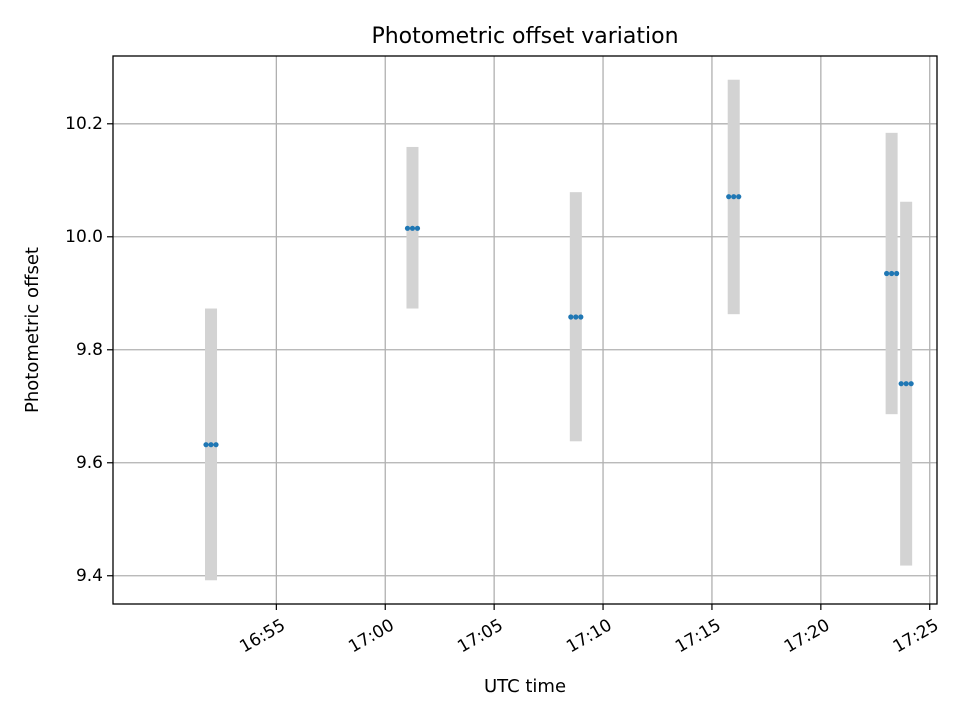 Image resolution: width=960 pixels, height=720 pixels. What do you see at coordinates (89, 576) in the screenshot?
I see `y-tick-label: 9.4` at bounding box center [89, 576].